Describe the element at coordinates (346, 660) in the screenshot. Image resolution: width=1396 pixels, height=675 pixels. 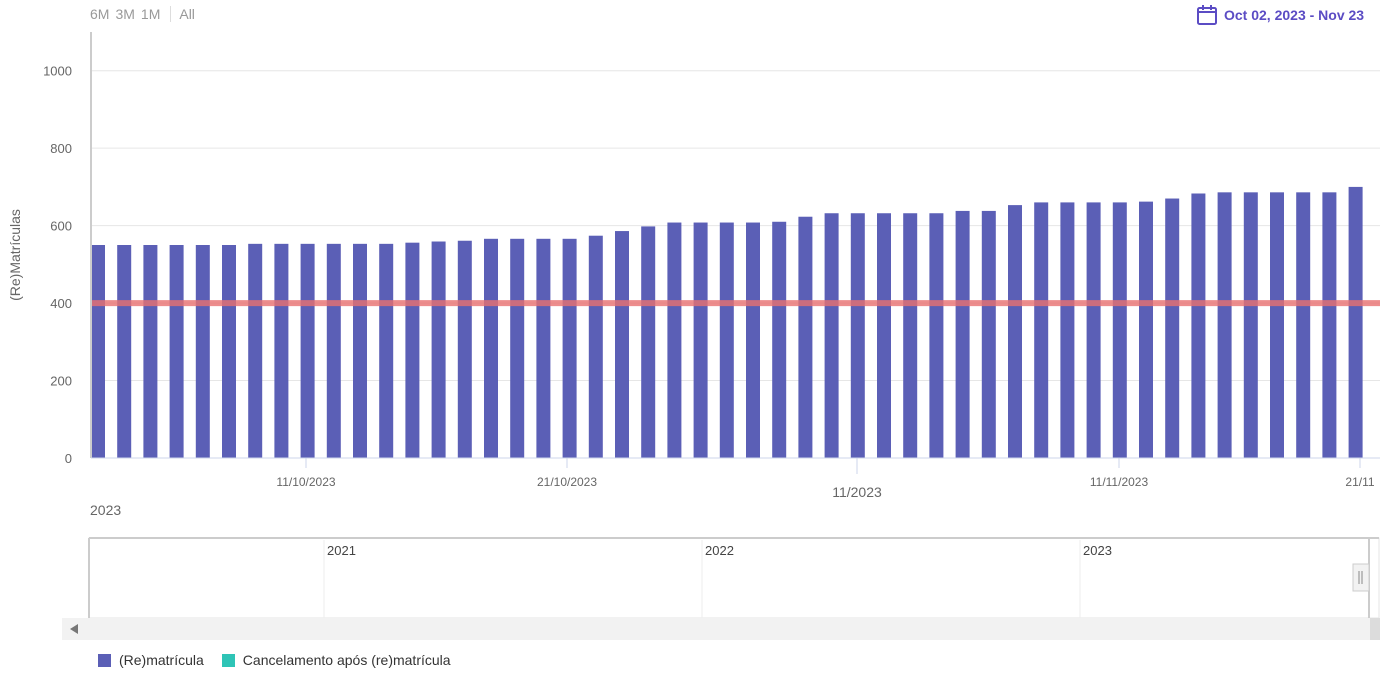
I see `legend-label: Cancelamento após (re)matrícula` at that location.